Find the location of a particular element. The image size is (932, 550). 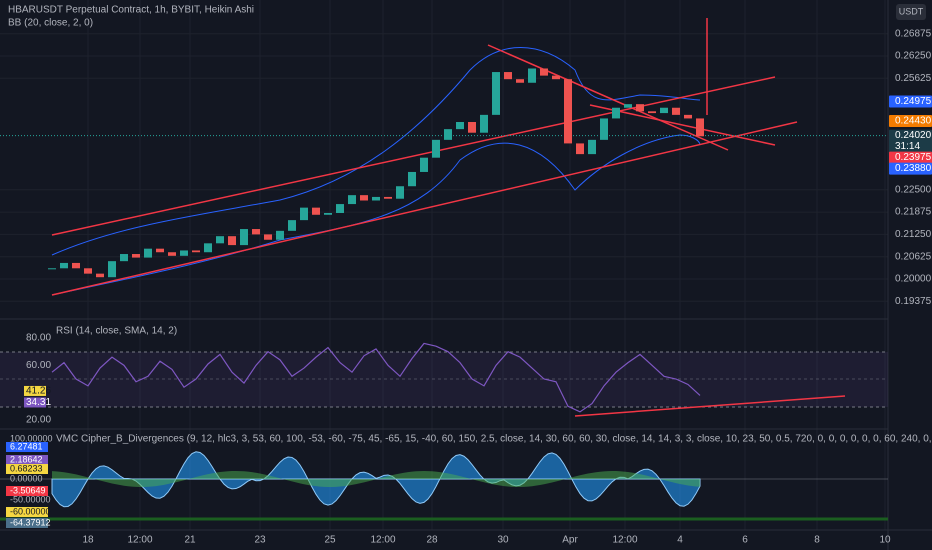

rsi-tick-label: 60.00 is located at coordinates (38, 365).